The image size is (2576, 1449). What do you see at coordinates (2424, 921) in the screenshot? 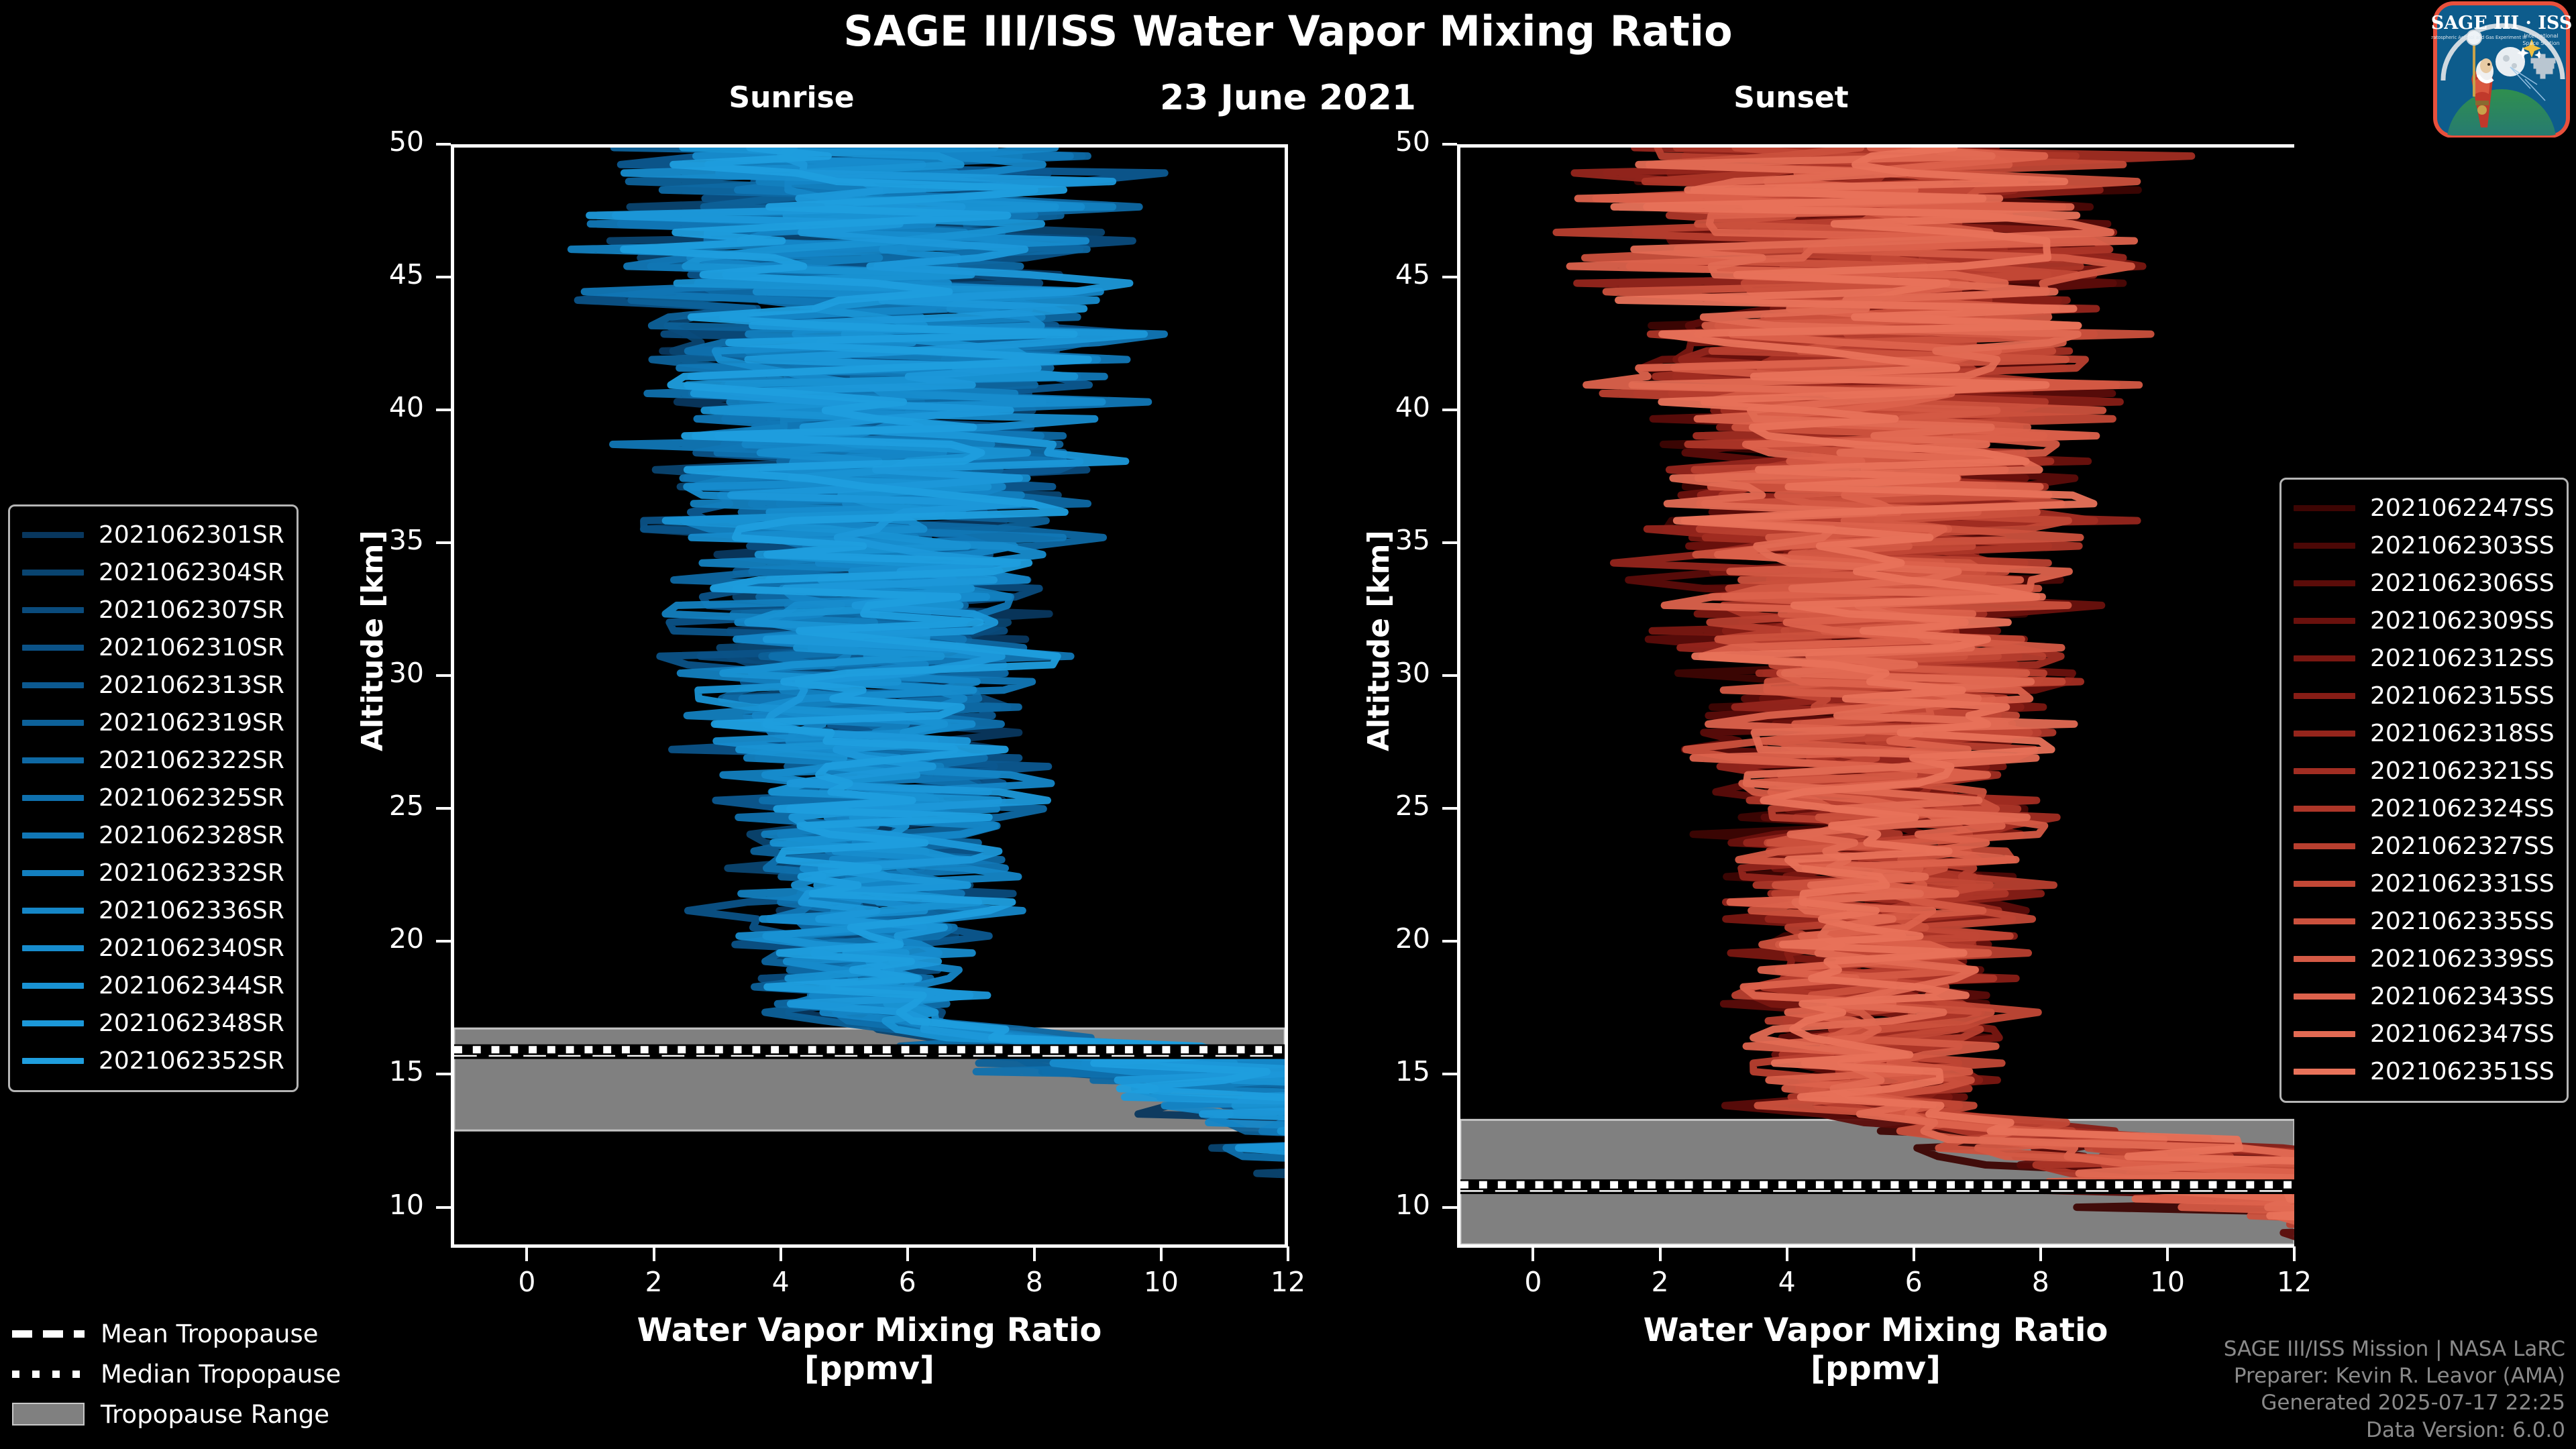
I see `legend-item: 2021062335SS` at bounding box center [2424, 921].